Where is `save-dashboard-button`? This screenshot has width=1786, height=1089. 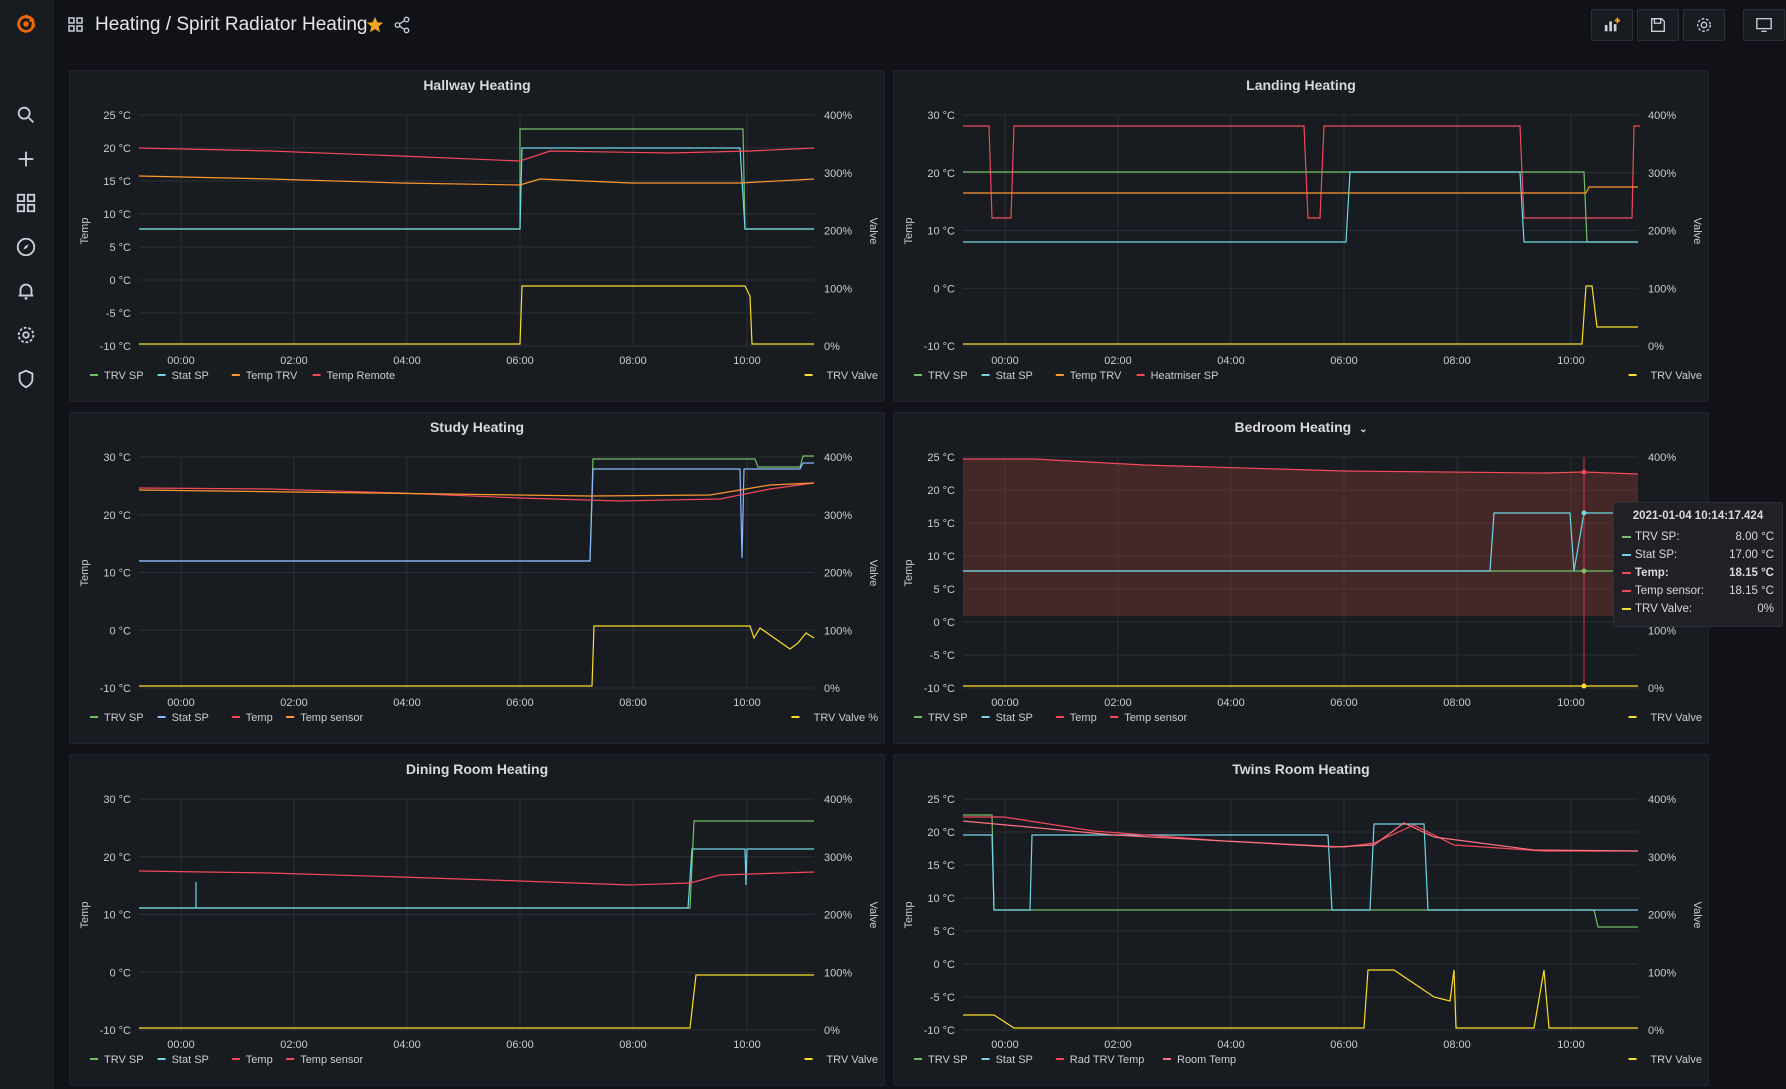 save-dashboard-button is located at coordinates (1658, 25).